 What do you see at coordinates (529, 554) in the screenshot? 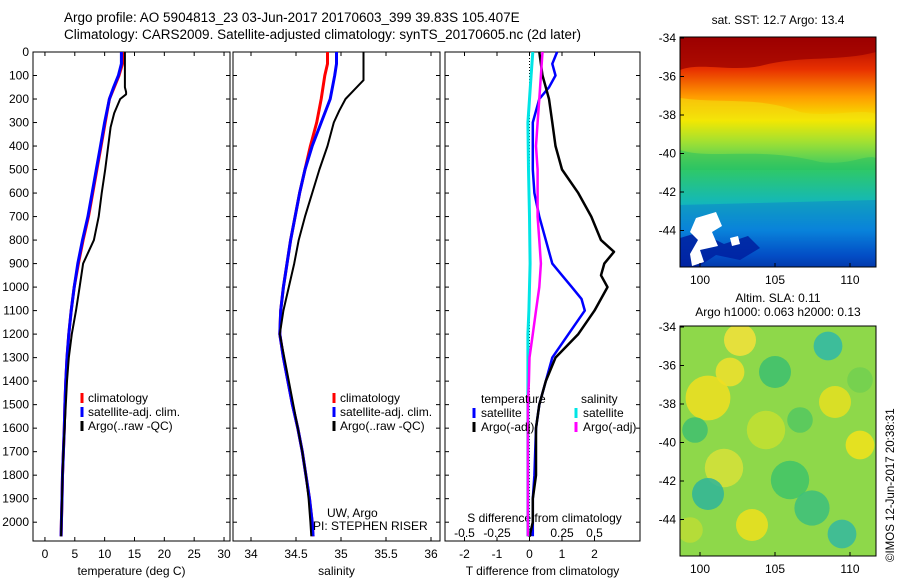
I see `x-tick-label: 0` at bounding box center [529, 554].